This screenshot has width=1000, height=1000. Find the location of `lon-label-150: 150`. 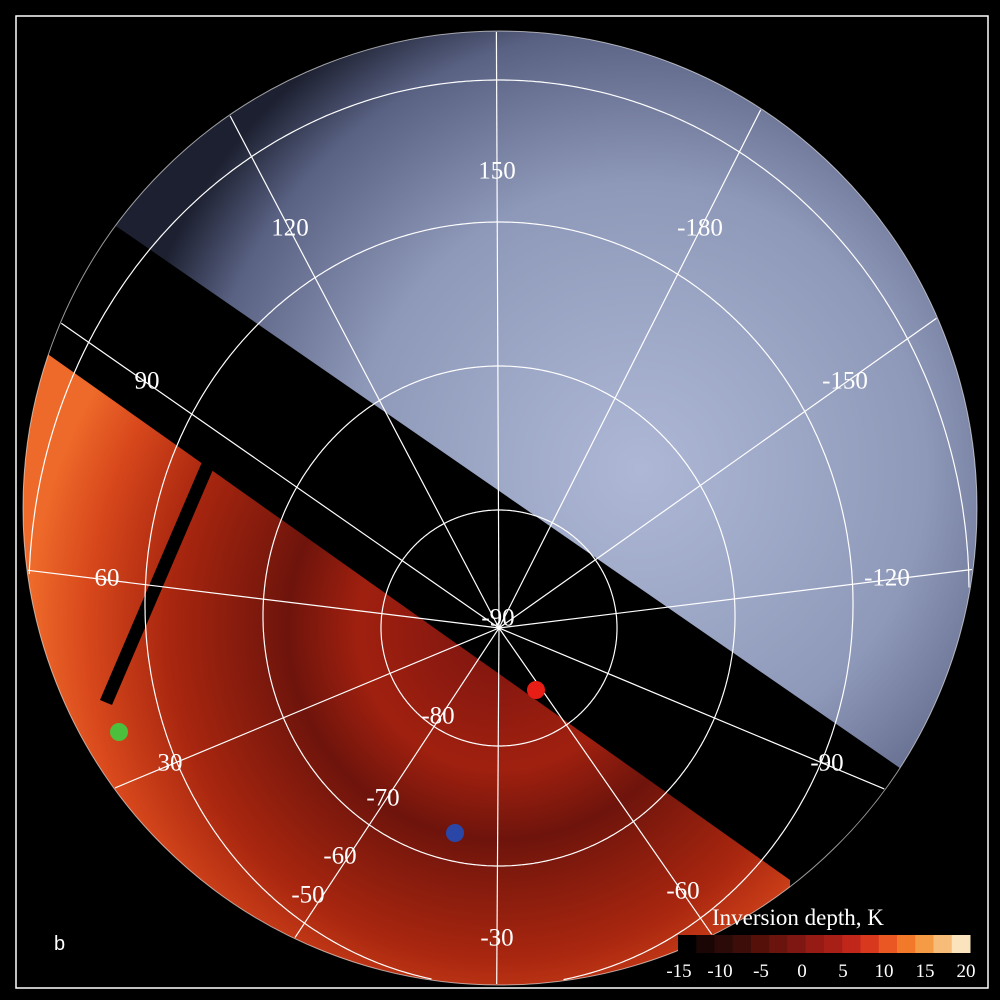

lon-label-150: 150 is located at coordinates (497, 171).